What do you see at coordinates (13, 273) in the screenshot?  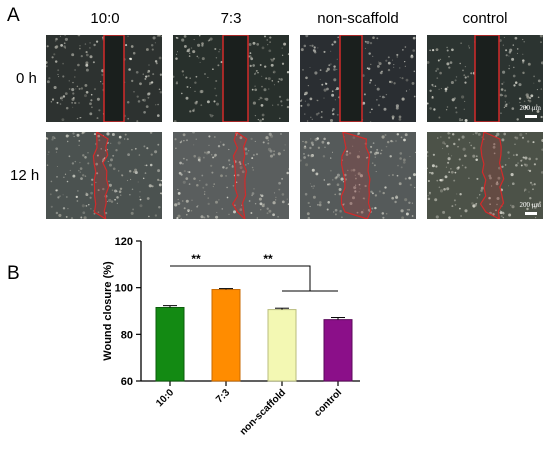 I see `panel-label-b: B` at bounding box center [13, 273].